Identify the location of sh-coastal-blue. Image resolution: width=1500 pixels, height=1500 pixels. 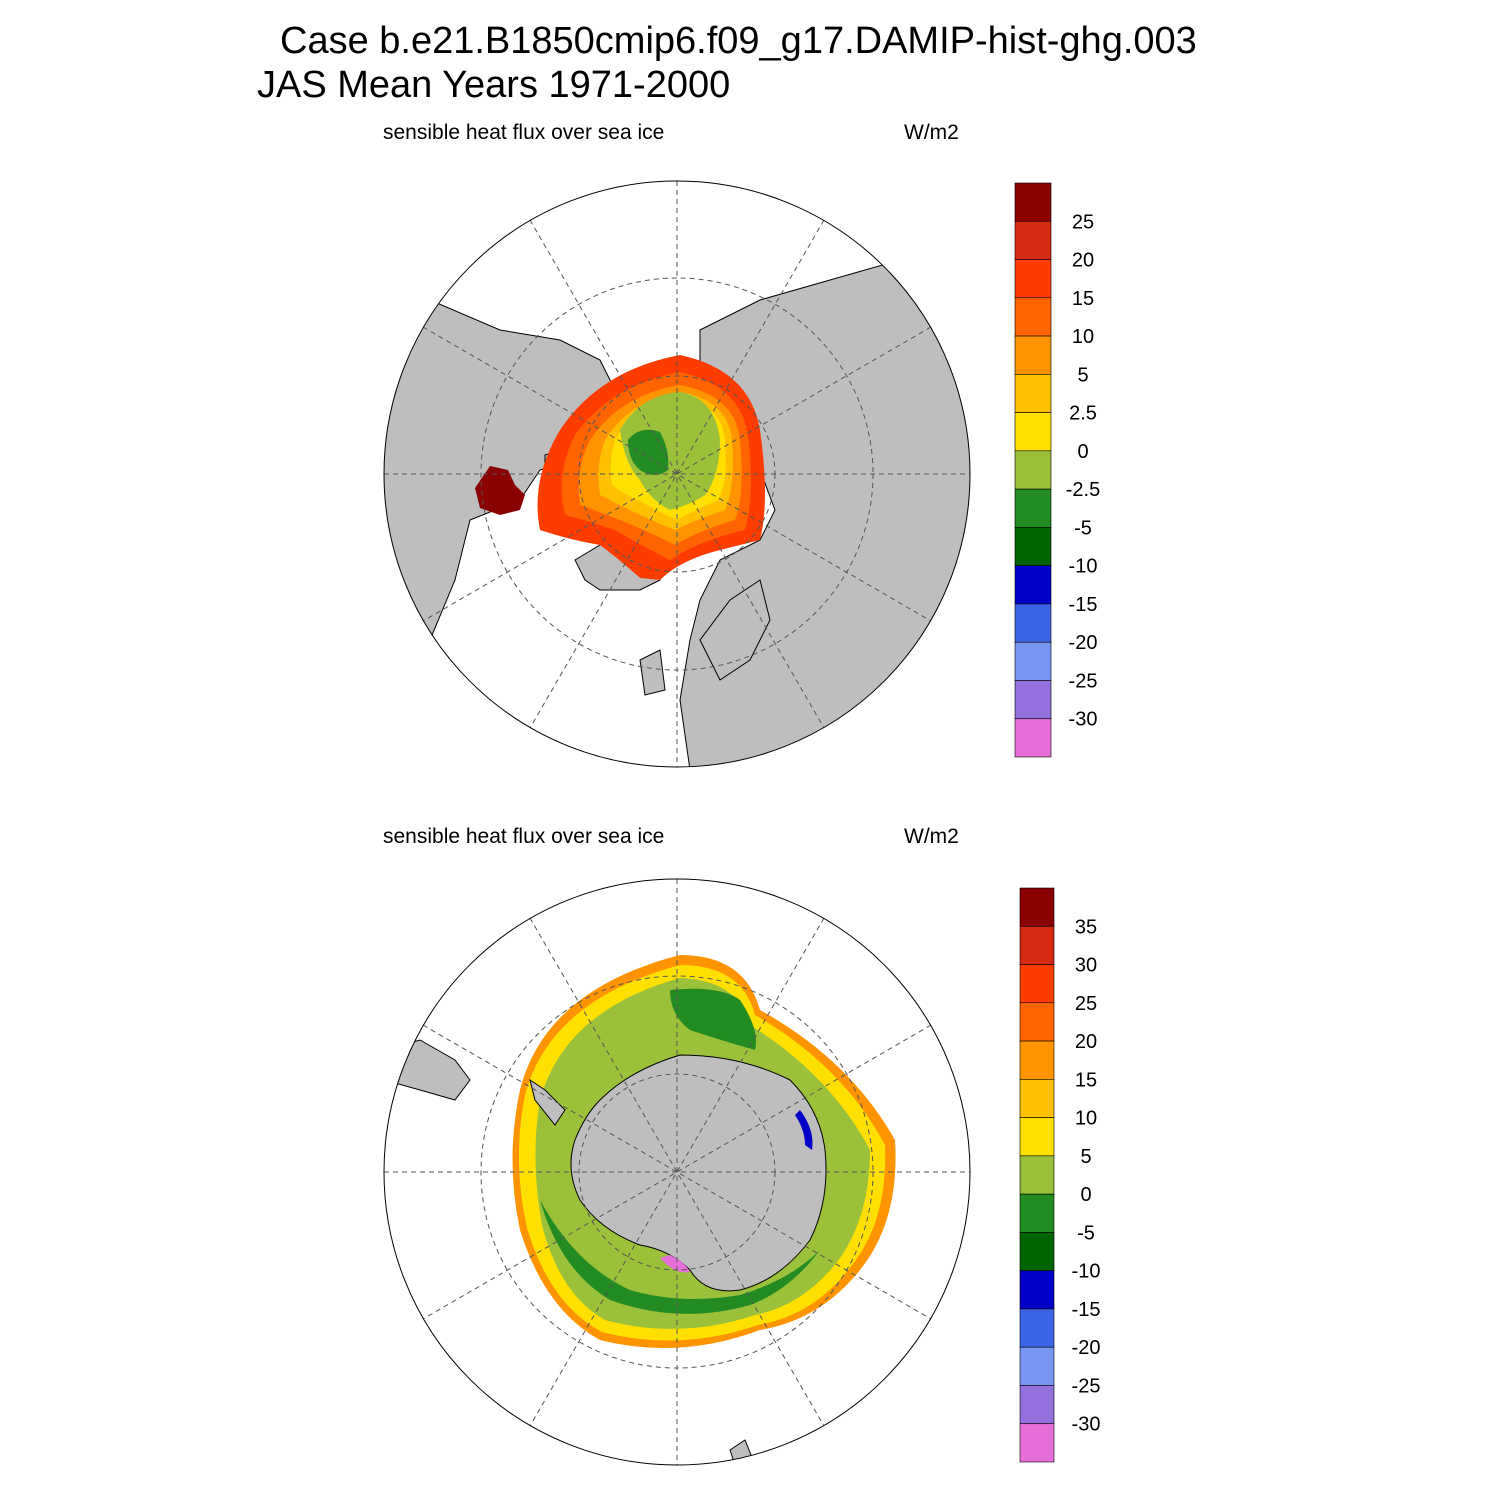
(804, 1130).